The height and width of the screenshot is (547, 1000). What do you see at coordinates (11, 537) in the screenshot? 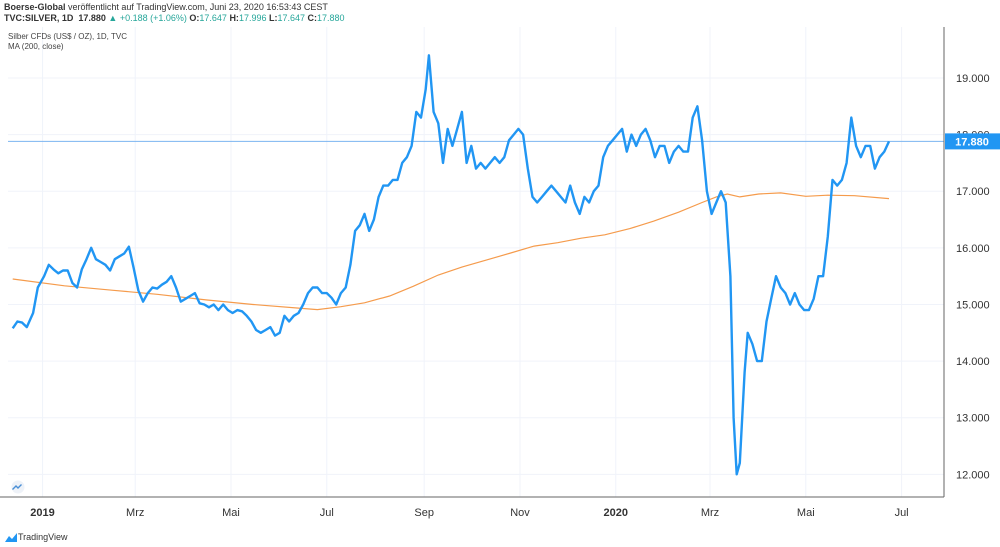
I see `tradingview-logo-icon` at bounding box center [11, 537].